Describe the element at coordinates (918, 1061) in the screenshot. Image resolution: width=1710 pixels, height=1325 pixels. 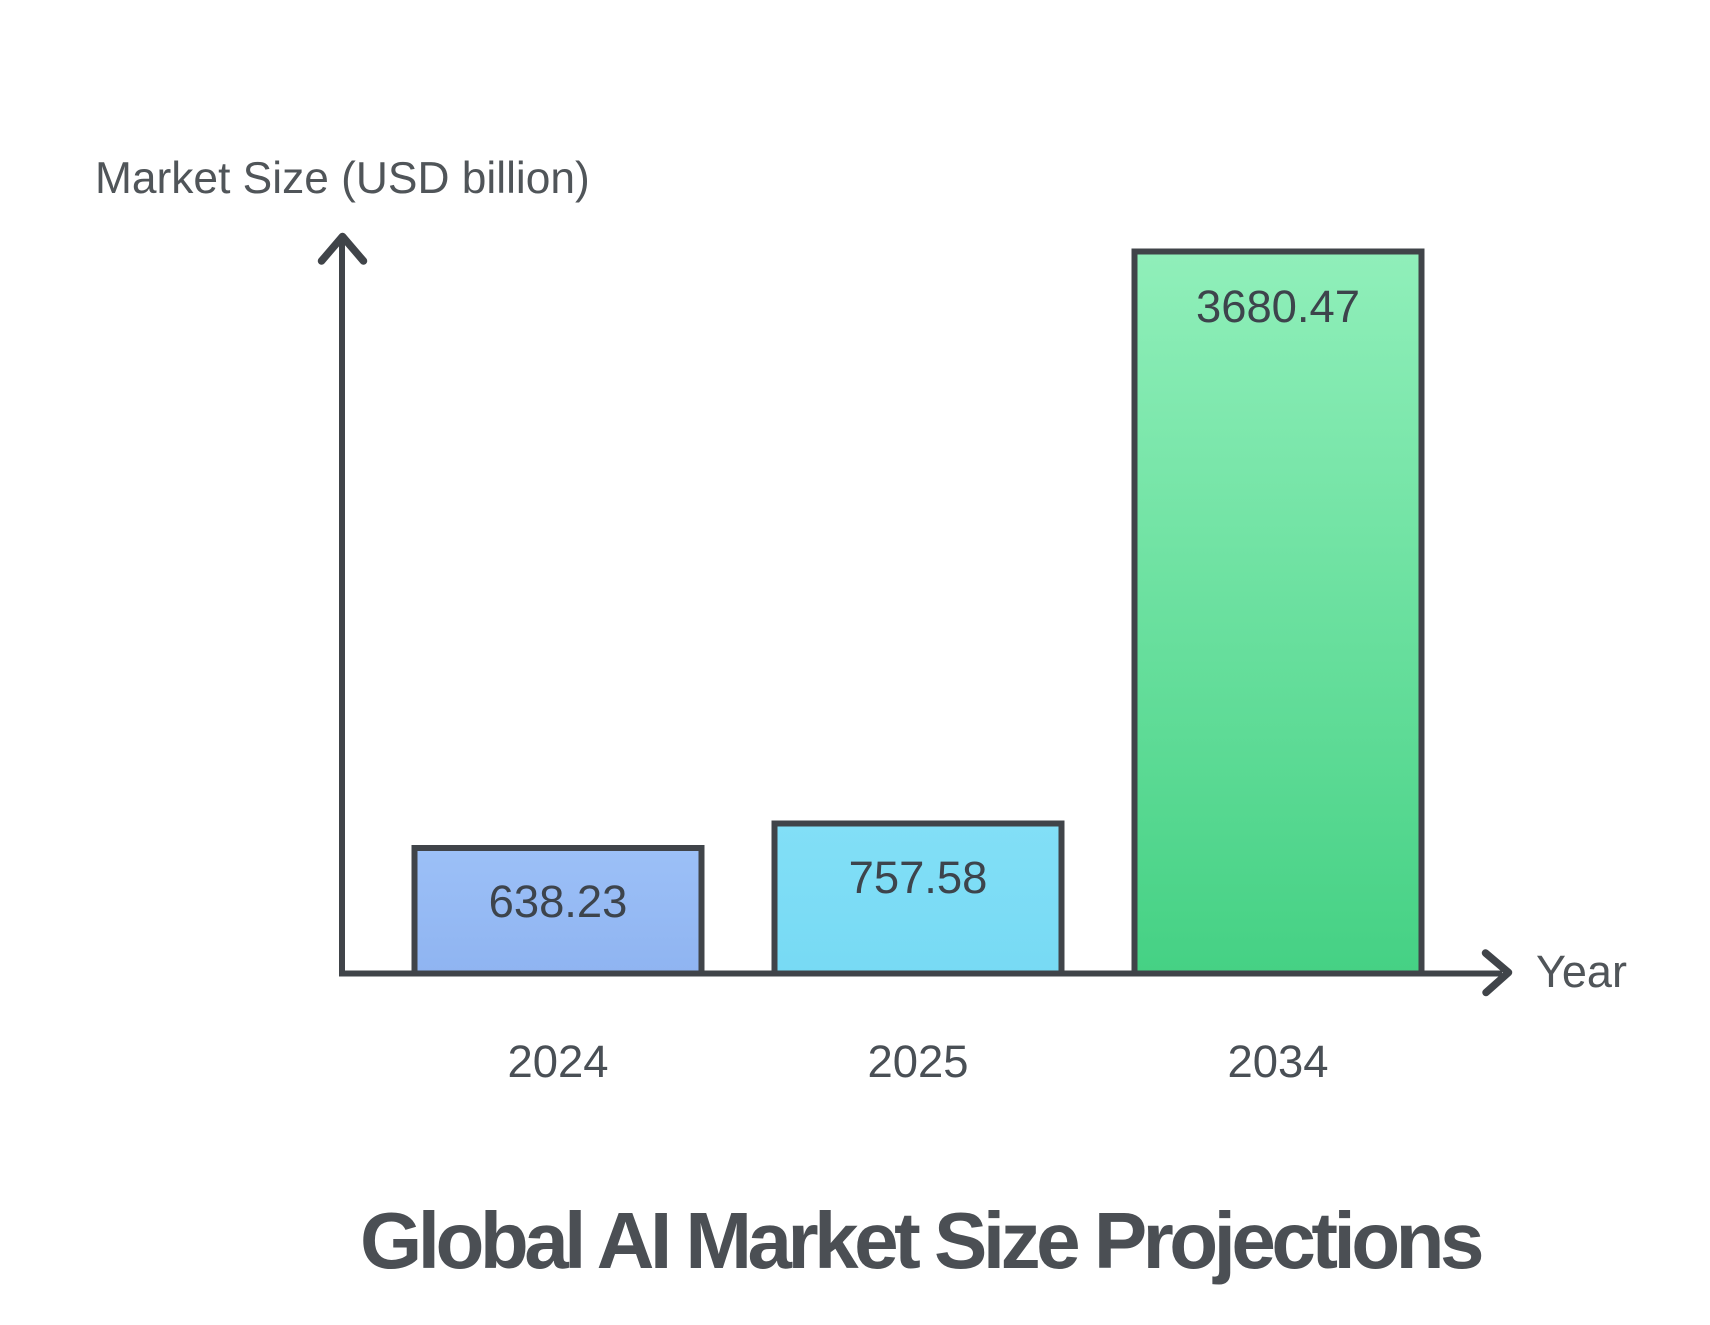
I see `svg-text: 2025` at that location.